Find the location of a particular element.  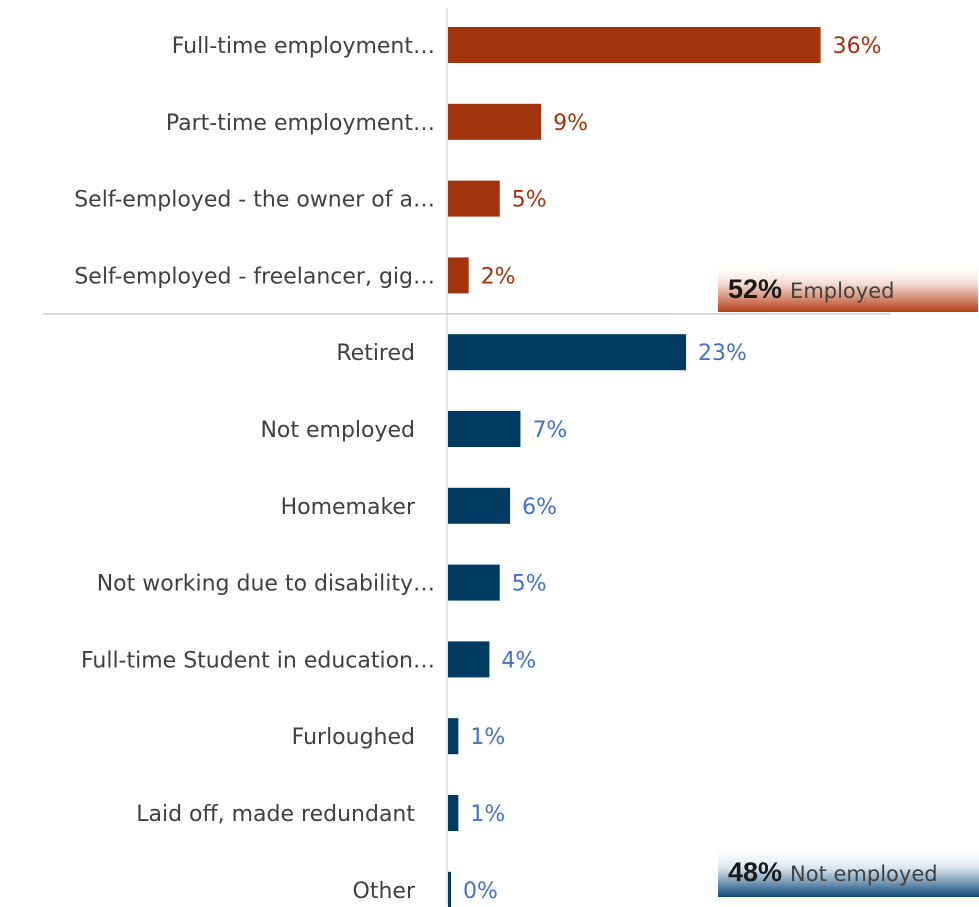

summary-text: 52% Employed is located at coordinates (811, 289).